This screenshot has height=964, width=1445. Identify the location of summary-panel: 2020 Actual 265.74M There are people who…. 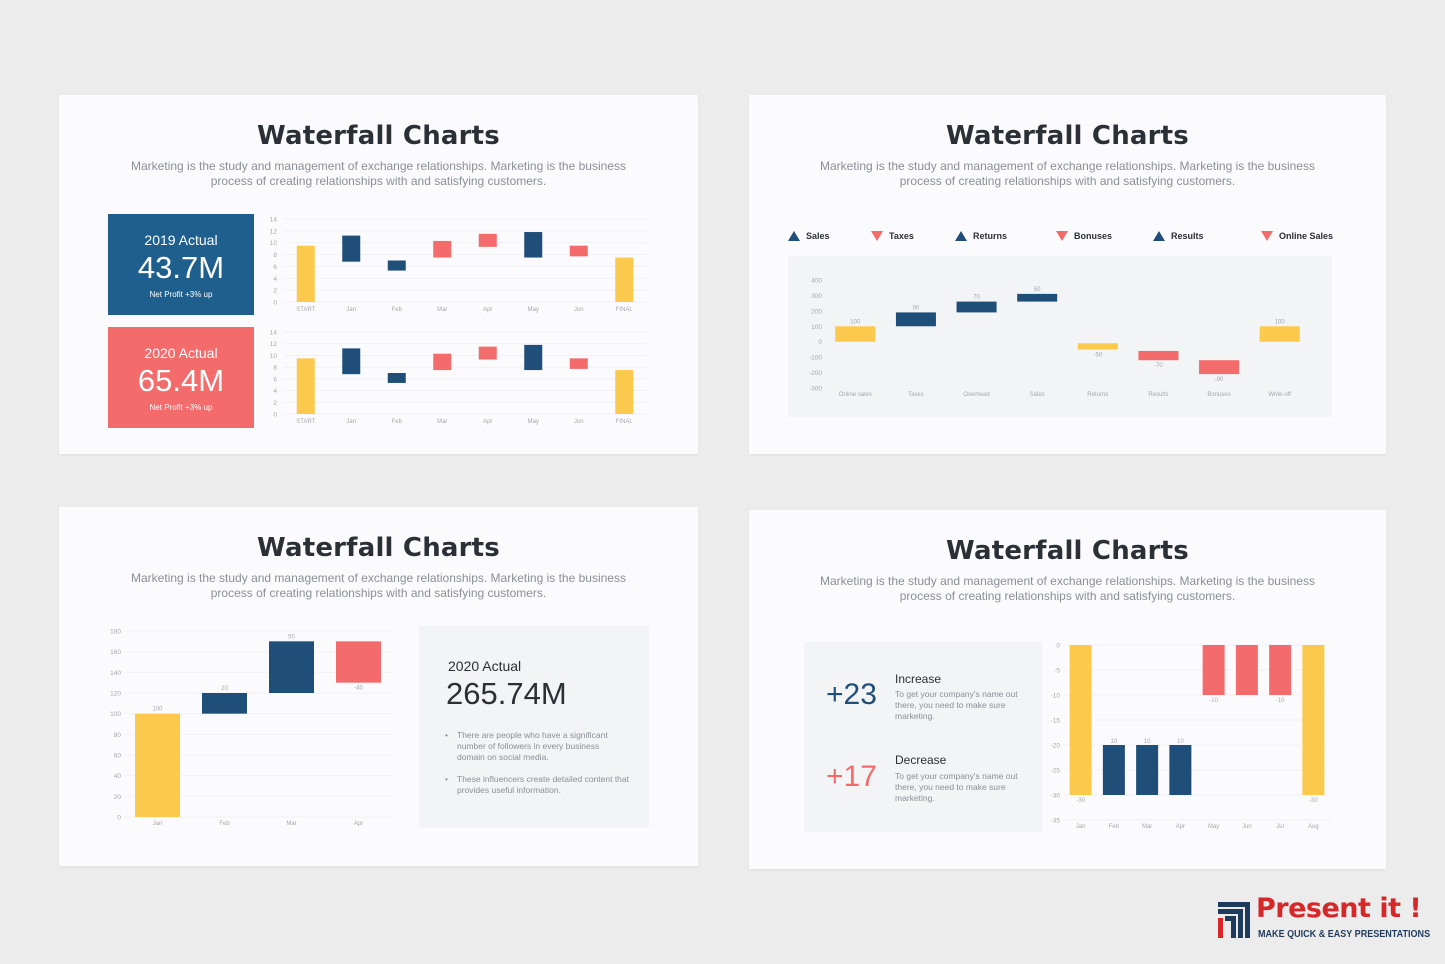
(534, 727).